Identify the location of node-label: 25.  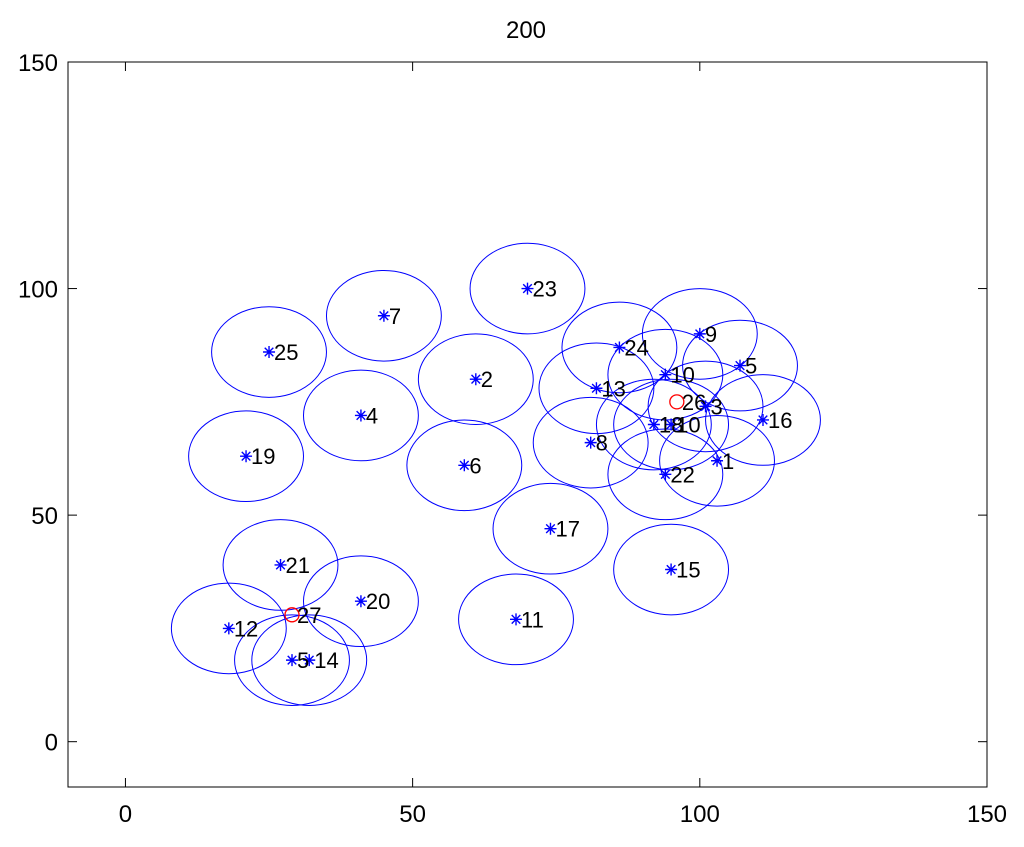
(286, 352).